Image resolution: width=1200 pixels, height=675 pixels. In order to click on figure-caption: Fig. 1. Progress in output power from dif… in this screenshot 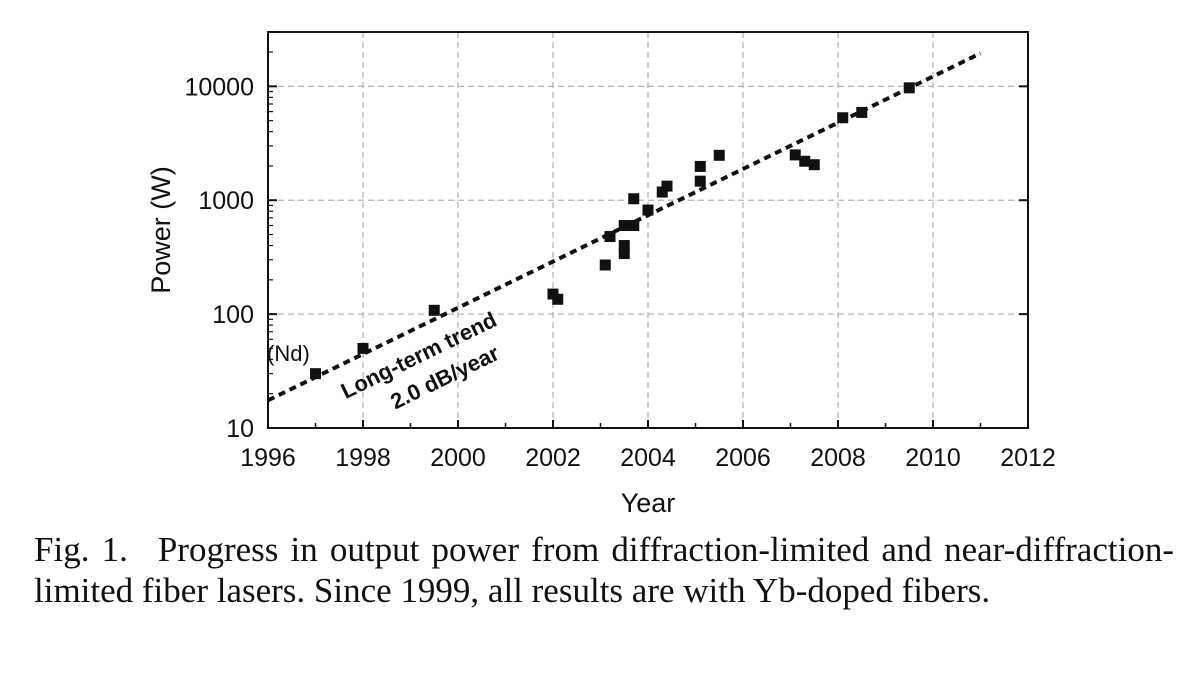, I will do `click(604, 571)`.